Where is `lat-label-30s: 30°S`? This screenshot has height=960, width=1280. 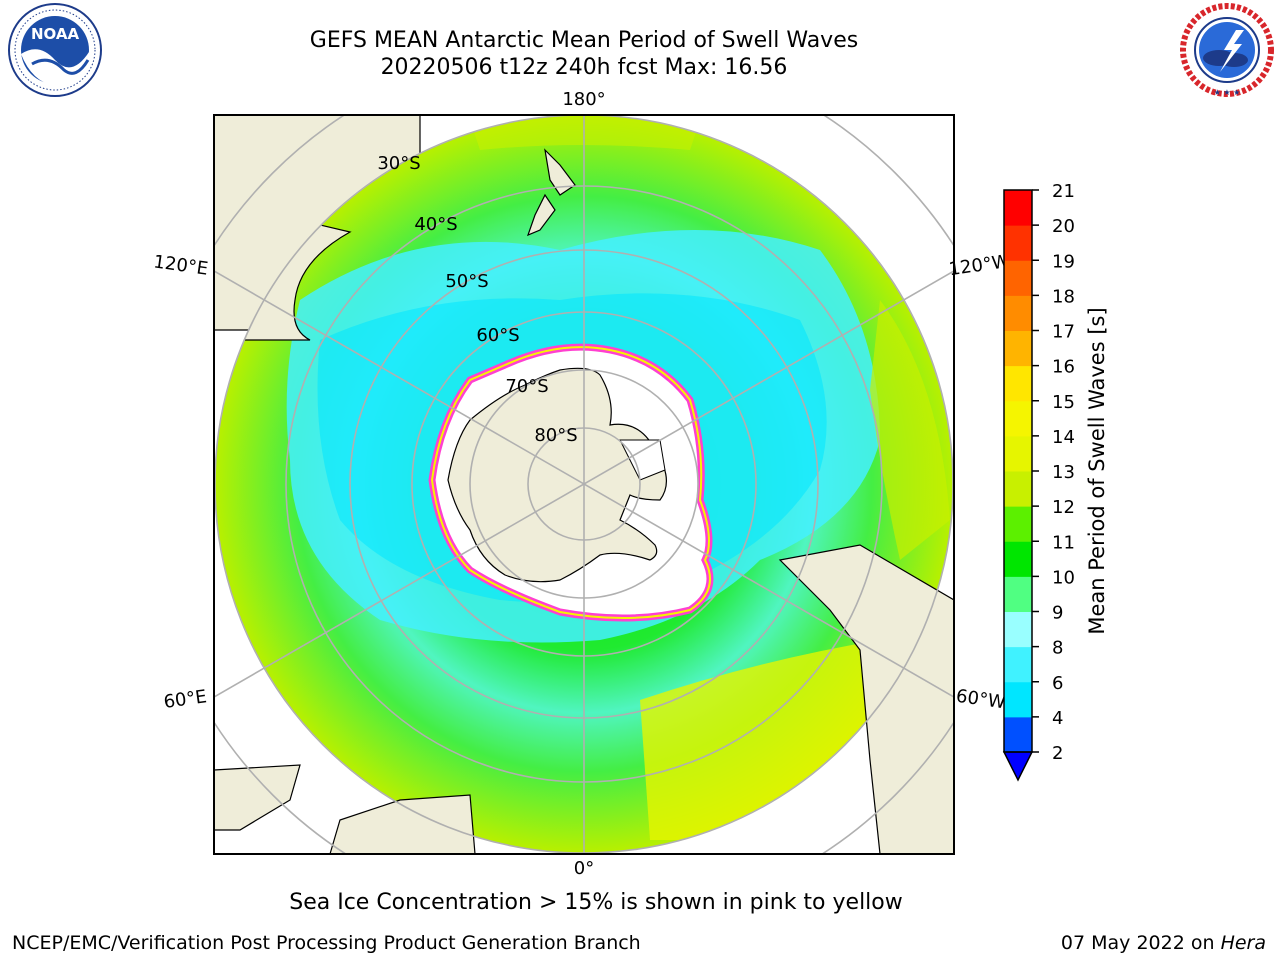
lat-label-30s: 30°S is located at coordinates (398, 163).